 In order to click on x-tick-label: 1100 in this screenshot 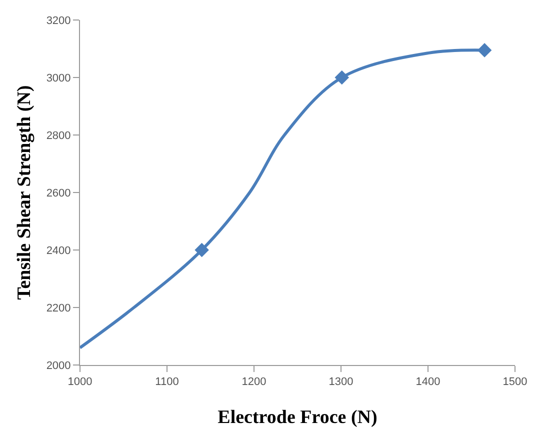, I will do `click(167, 382)`.